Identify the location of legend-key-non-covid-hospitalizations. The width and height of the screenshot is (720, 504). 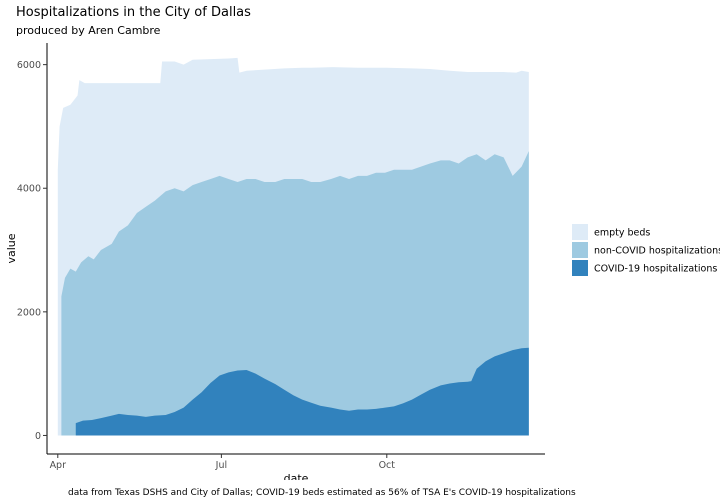
(580, 250).